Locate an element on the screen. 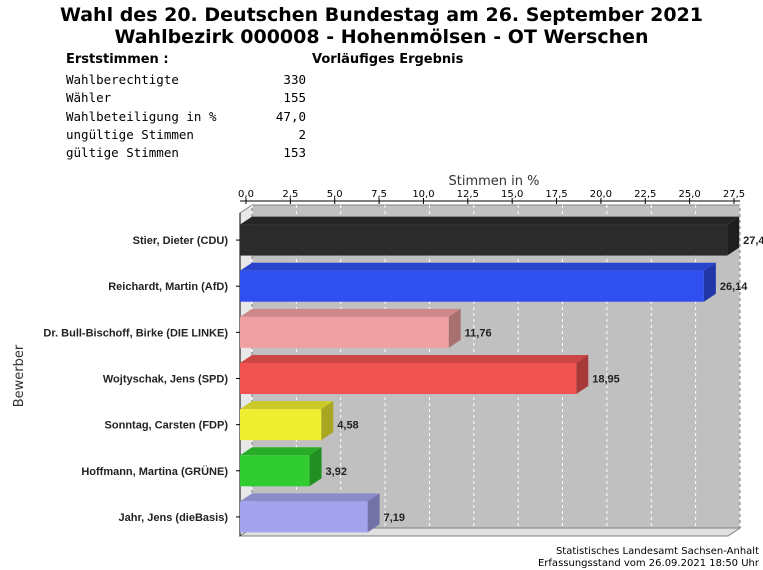 The width and height of the screenshot is (763, 570). category-label: Dr. Bull-Bischoff, Birke (DIE LINKE) is located at coordinates (135, 333).